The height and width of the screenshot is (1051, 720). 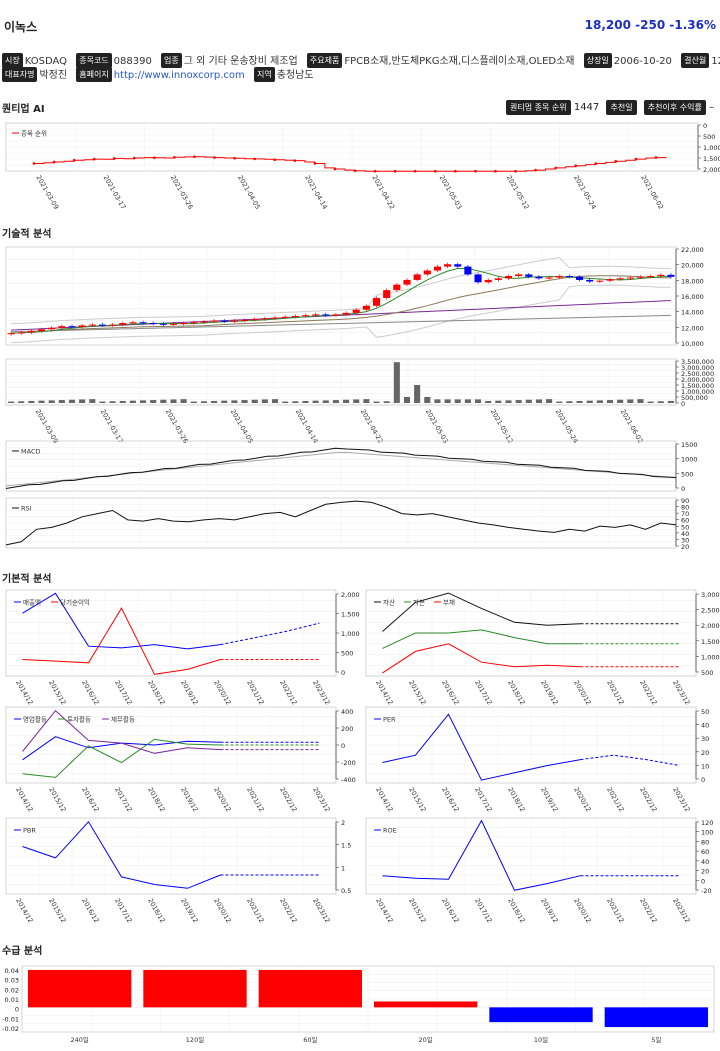 What do you see at coordinates (703, 780) in the screenshot?
I see `PER-ytick-label: 0` at bounding box center [703, 780].